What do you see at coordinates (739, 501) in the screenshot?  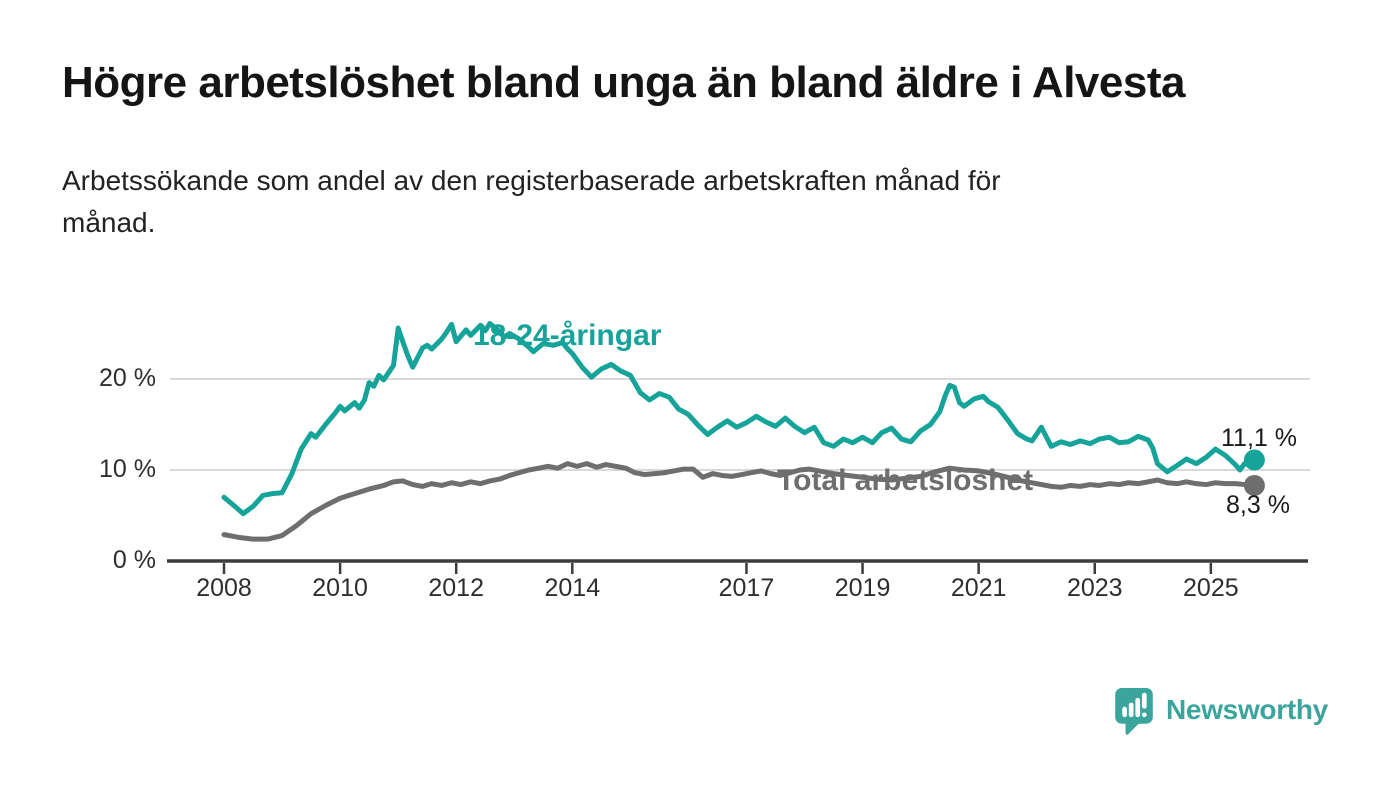 I see `series-line-Total arbetslöshet` at bounding box center [739, 501].